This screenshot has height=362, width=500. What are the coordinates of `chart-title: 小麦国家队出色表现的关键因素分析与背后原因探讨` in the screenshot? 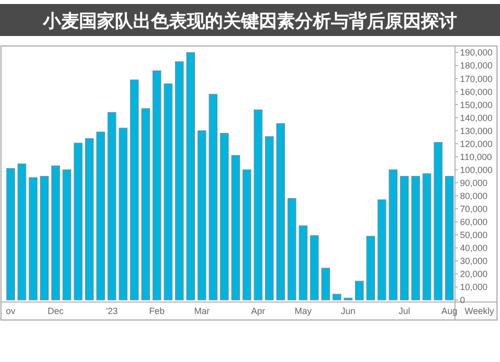 It's located at (249, 21).